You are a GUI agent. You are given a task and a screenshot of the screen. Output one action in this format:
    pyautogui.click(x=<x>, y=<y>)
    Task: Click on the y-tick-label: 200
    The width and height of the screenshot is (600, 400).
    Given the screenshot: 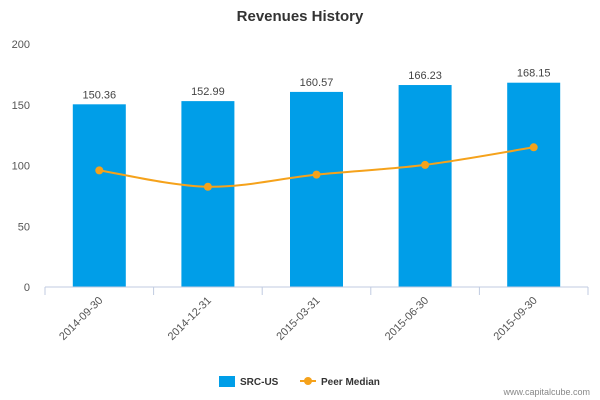 What is the action you would take?
    pyautogui.click(x=21, y=45)
    